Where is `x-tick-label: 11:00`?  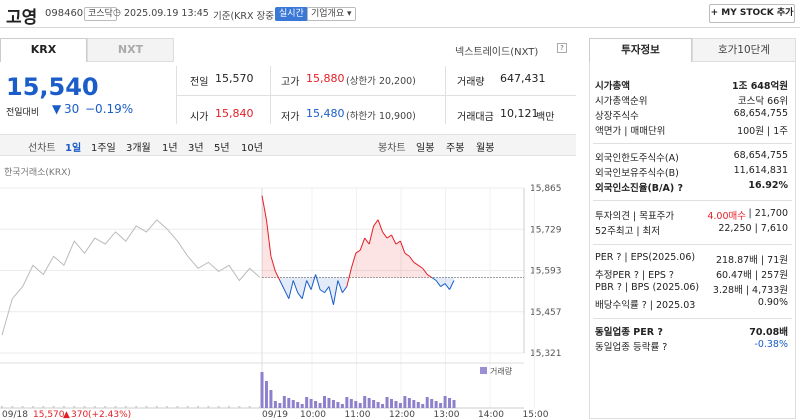
x-tick-label: 11:00 is located at coordinates (358, 414).